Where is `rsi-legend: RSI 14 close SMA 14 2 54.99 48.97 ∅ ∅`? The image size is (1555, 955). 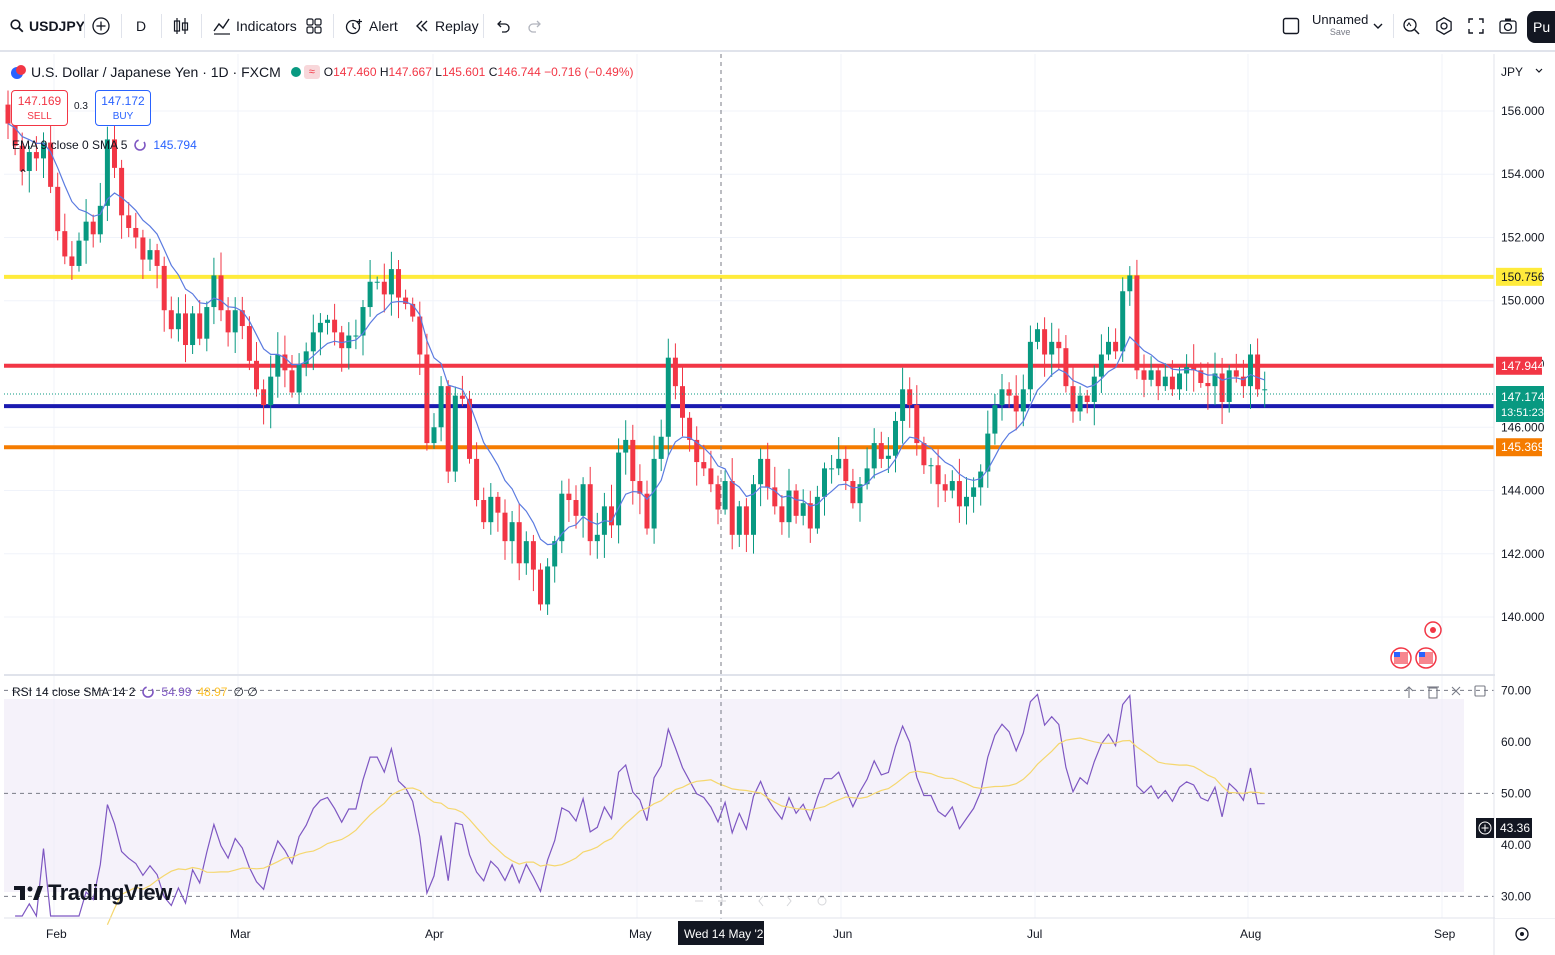 rsi-legend: RSI 14 close SMA 14 2 54.99 48.97 ∅ ∅ is located at coordinates (135, 692).